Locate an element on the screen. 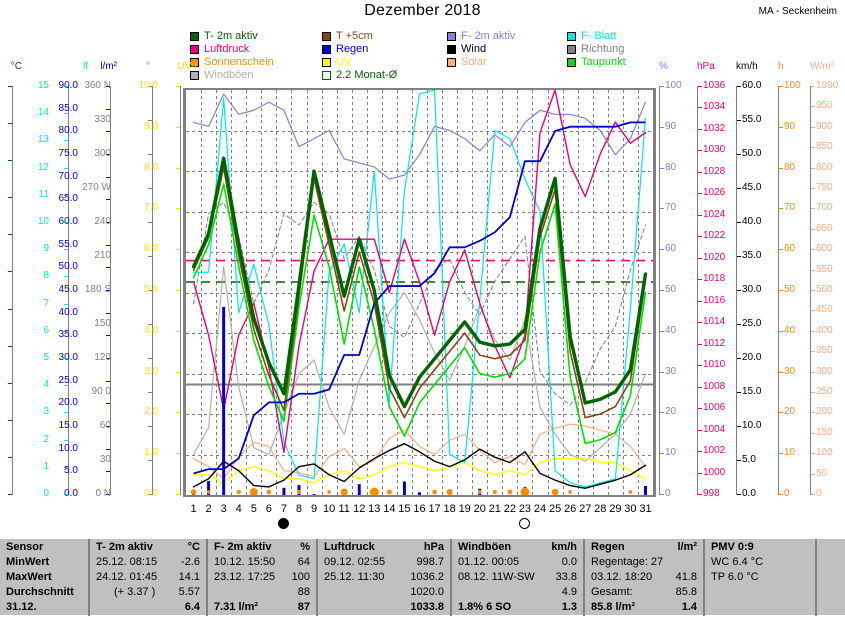 The image size is (845, 617). axis-line is located at coordinates (659, 290).